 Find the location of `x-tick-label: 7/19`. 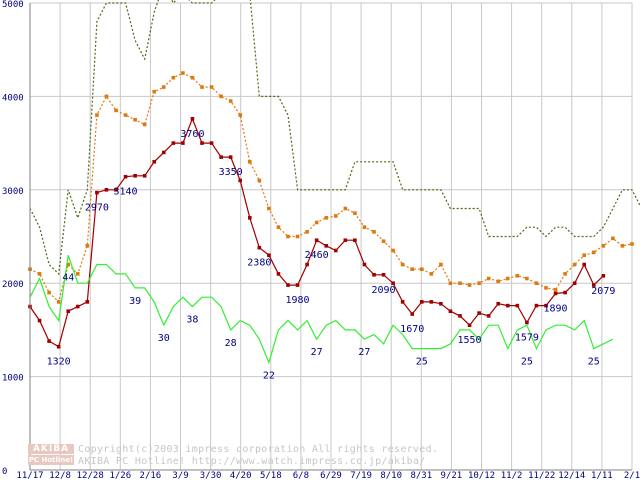

x-tick-label: 7/19 is located at coordinates (361, 475).